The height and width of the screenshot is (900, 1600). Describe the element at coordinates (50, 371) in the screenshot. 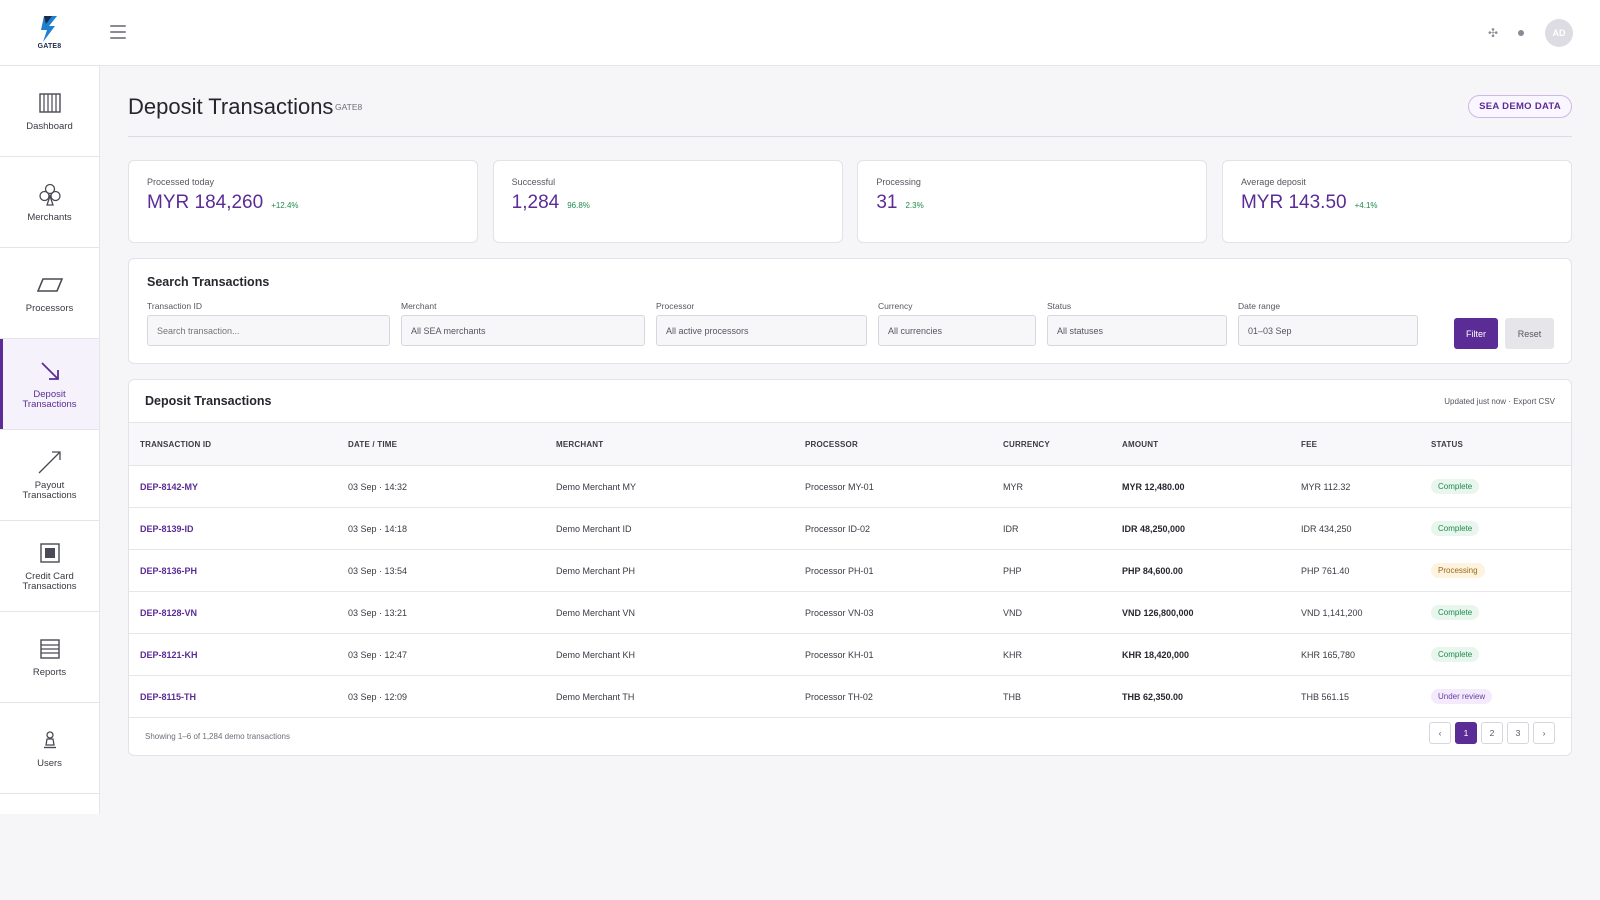

I see `arrow-down-right-icon` at that location.